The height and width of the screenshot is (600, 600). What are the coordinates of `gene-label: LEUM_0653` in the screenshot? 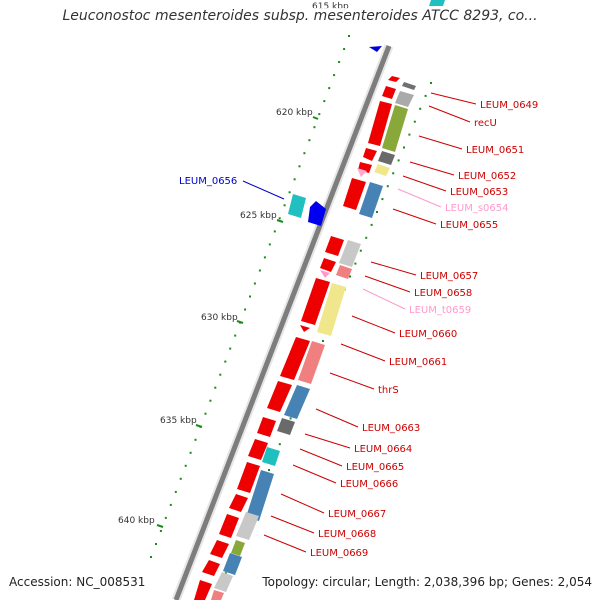 It's located at (479, 192).